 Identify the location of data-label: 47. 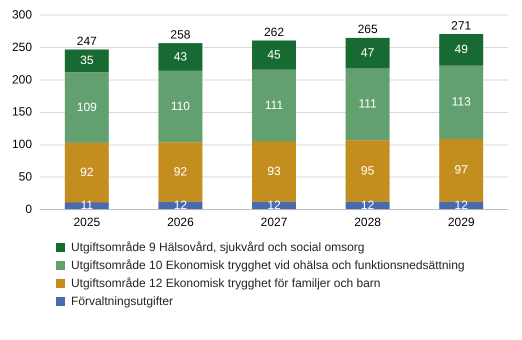
(367, 52).